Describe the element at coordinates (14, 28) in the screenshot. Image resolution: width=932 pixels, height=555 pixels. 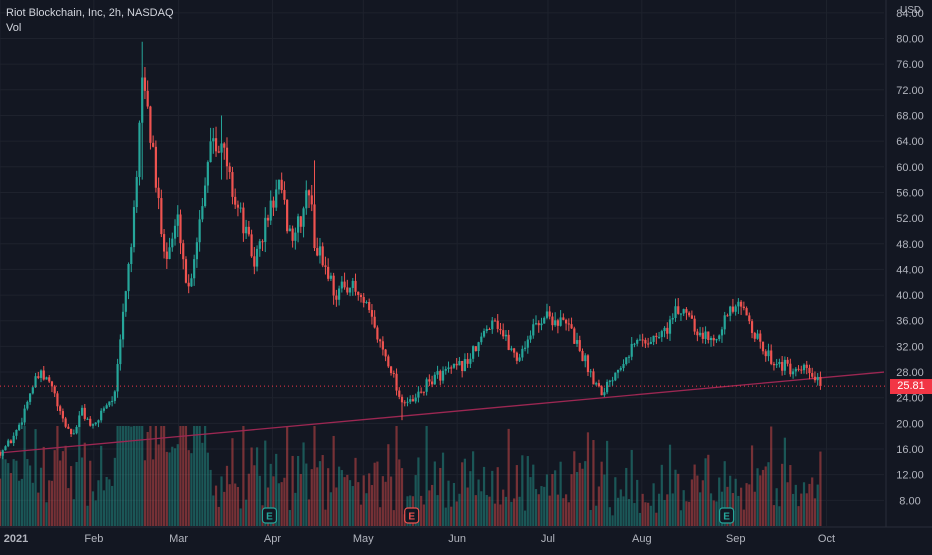
I see `volume-label: Vol` at that location.